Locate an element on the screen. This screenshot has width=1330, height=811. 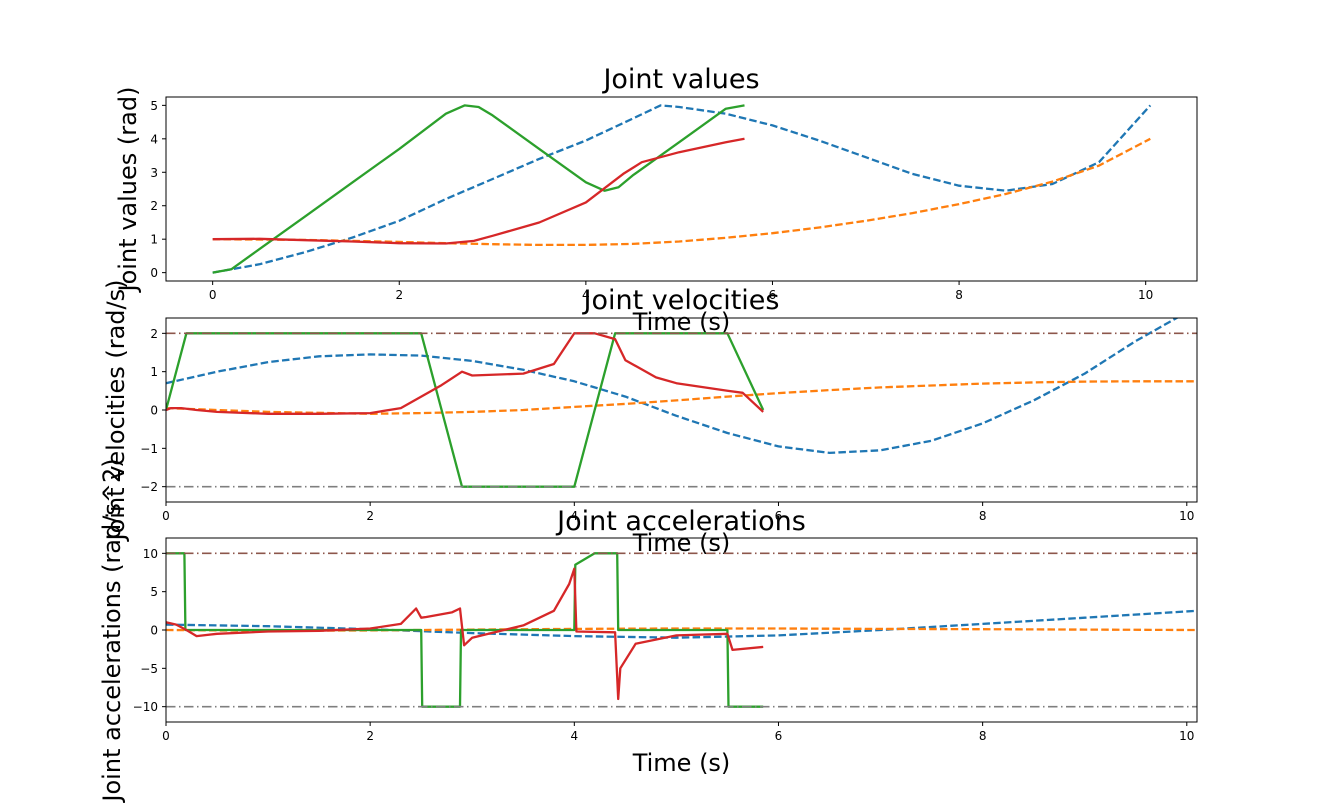
chart-title: Joint values is located at coordinates (680, 79).